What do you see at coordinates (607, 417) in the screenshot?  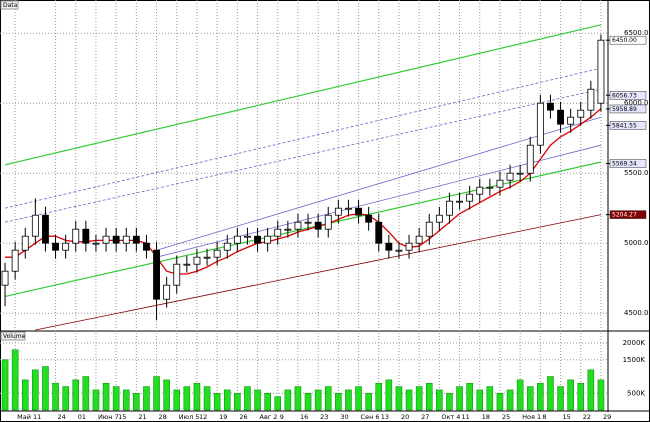 I see `x-tick-label: 29` at bounding box center [607, 417].